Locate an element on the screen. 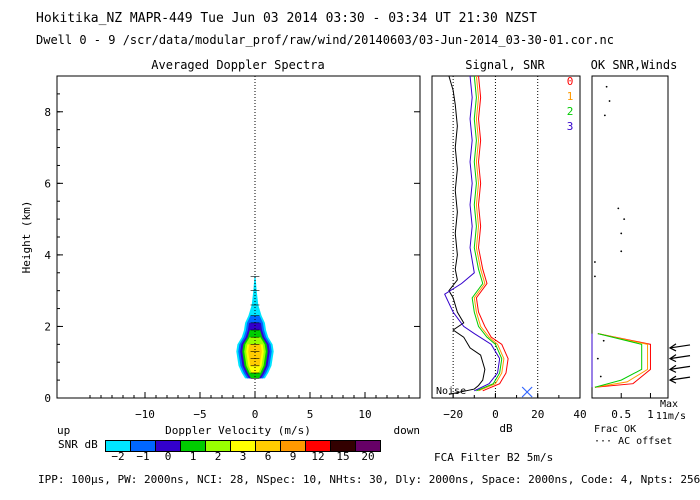  velocity-tick-label: 5 is located at coordinates (310, 414).